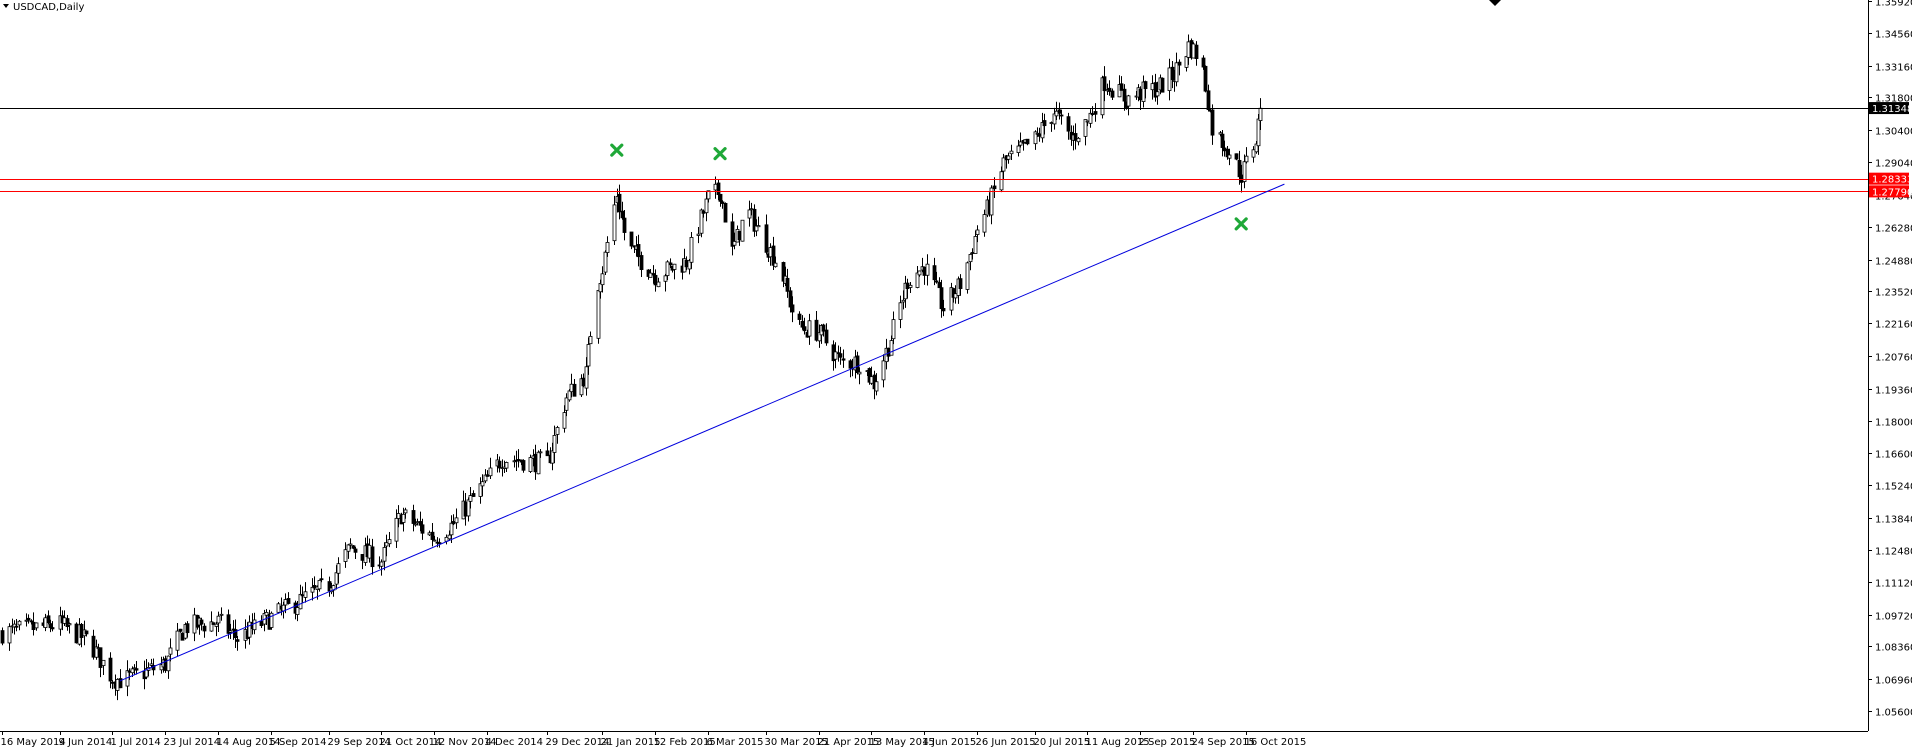 The width and height of the screenshot is (1912, 753). What do you see at coordinates (1062, 742) in the screenshot?
I see `x-tick-label: 20 Jul 2015` at bounding box center [1062, 742].